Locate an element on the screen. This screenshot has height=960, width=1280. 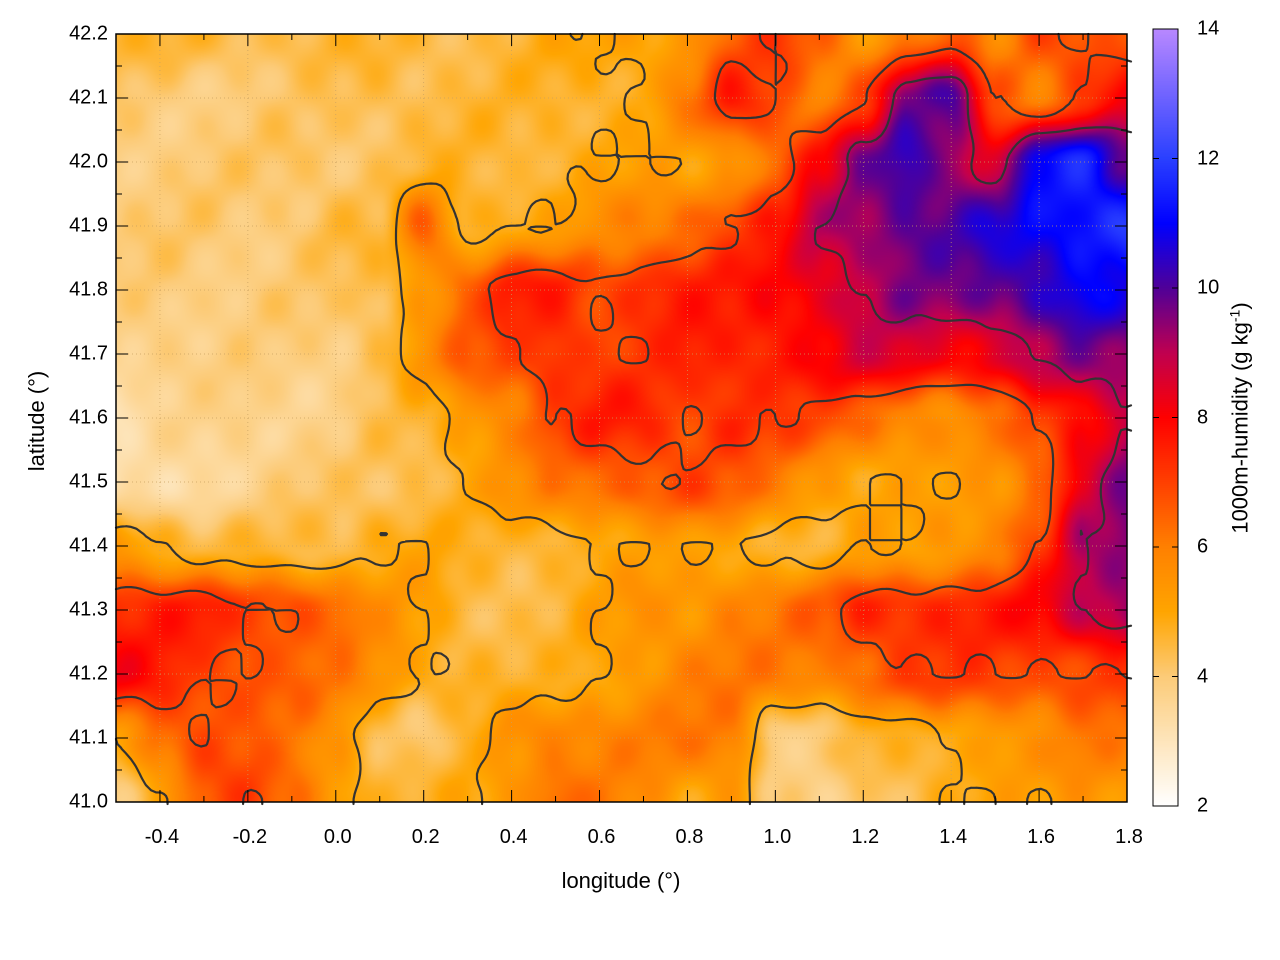
y-tick-label: 42.2 is located at coordinates (88, 33).